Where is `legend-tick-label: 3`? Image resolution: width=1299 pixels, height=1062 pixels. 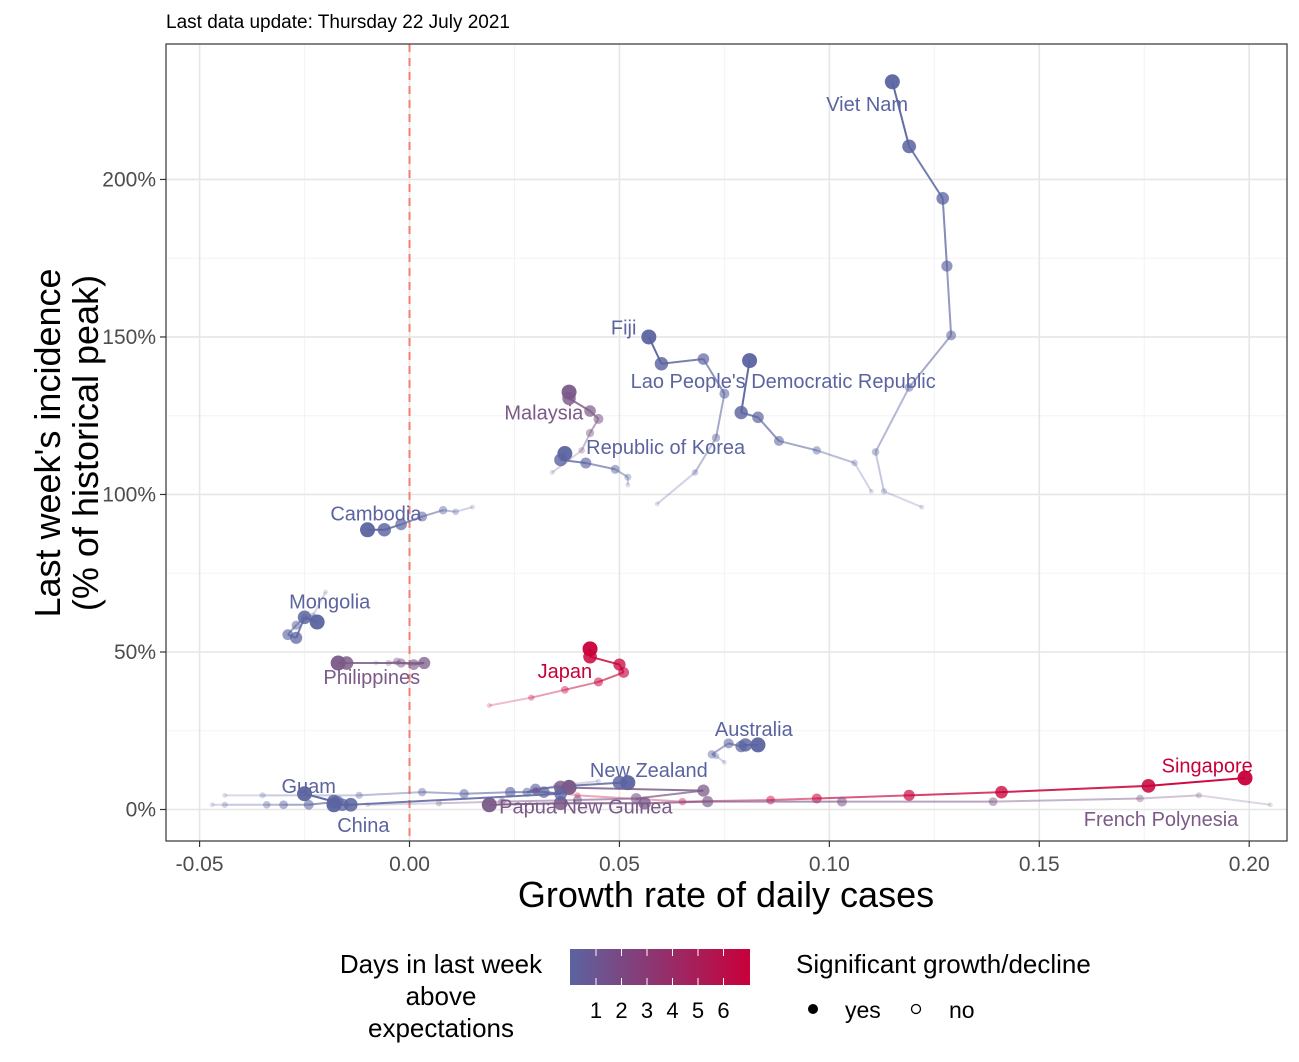
legend-tick-label: 3 is located at coordinates (647, 1010).